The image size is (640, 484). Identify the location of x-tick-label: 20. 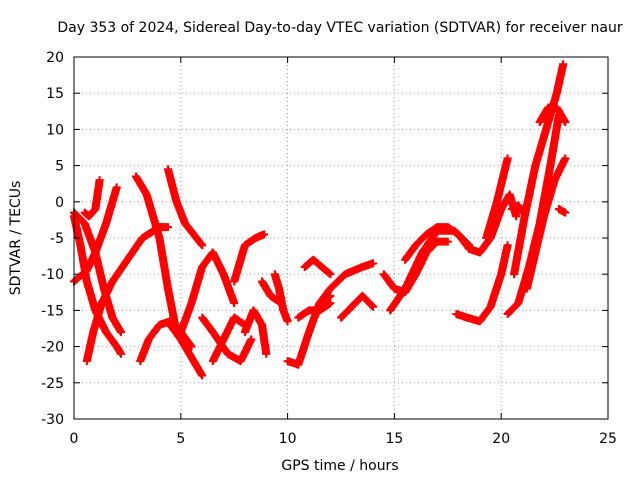
(501, 439).